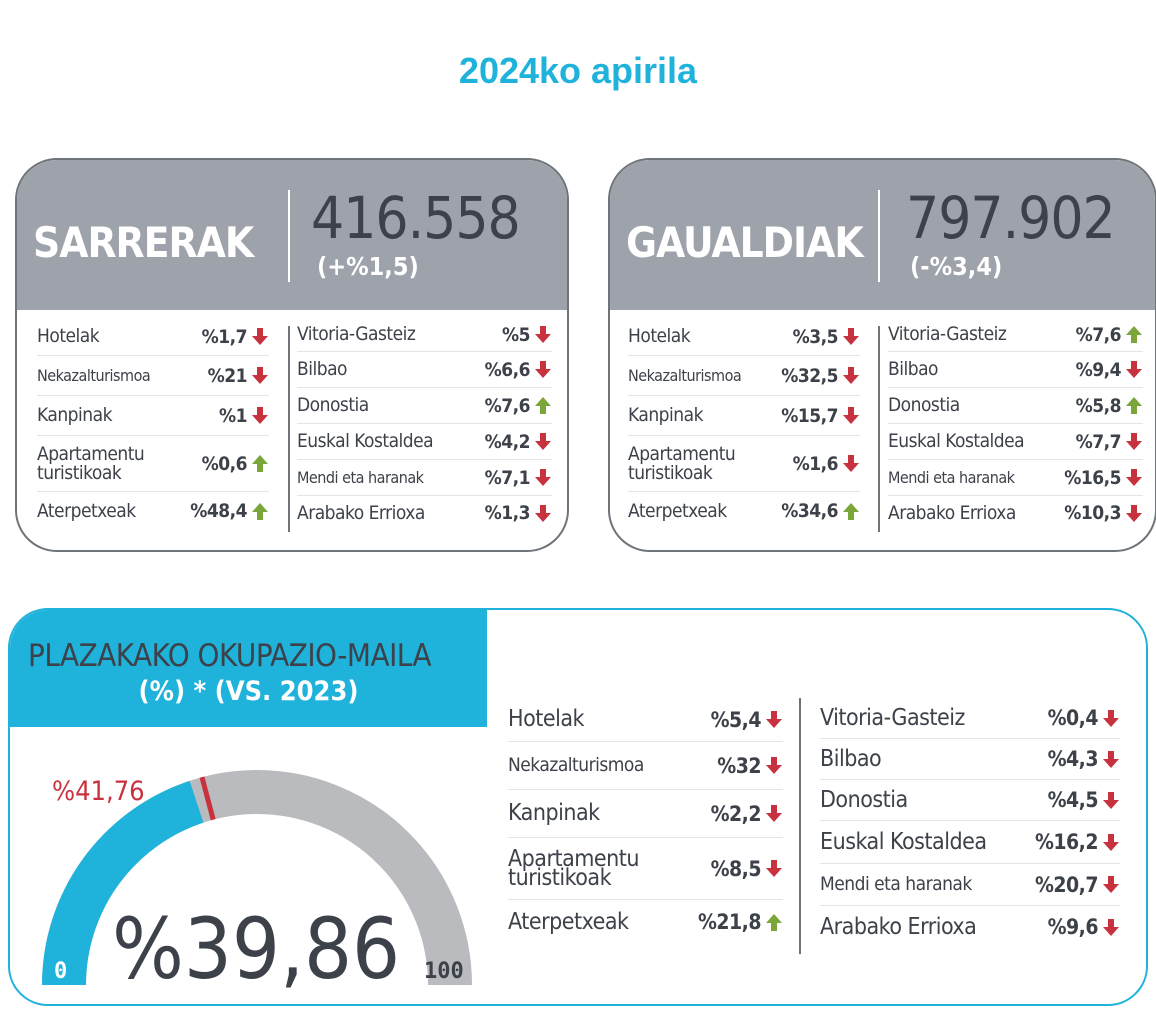 Image resolution: width=1156 pixels, height=1032 pixels. What do you see at coordinates (207, 798) in the screenshot?
I see `gauge-previous-marker` at bounding box center [207, 798].